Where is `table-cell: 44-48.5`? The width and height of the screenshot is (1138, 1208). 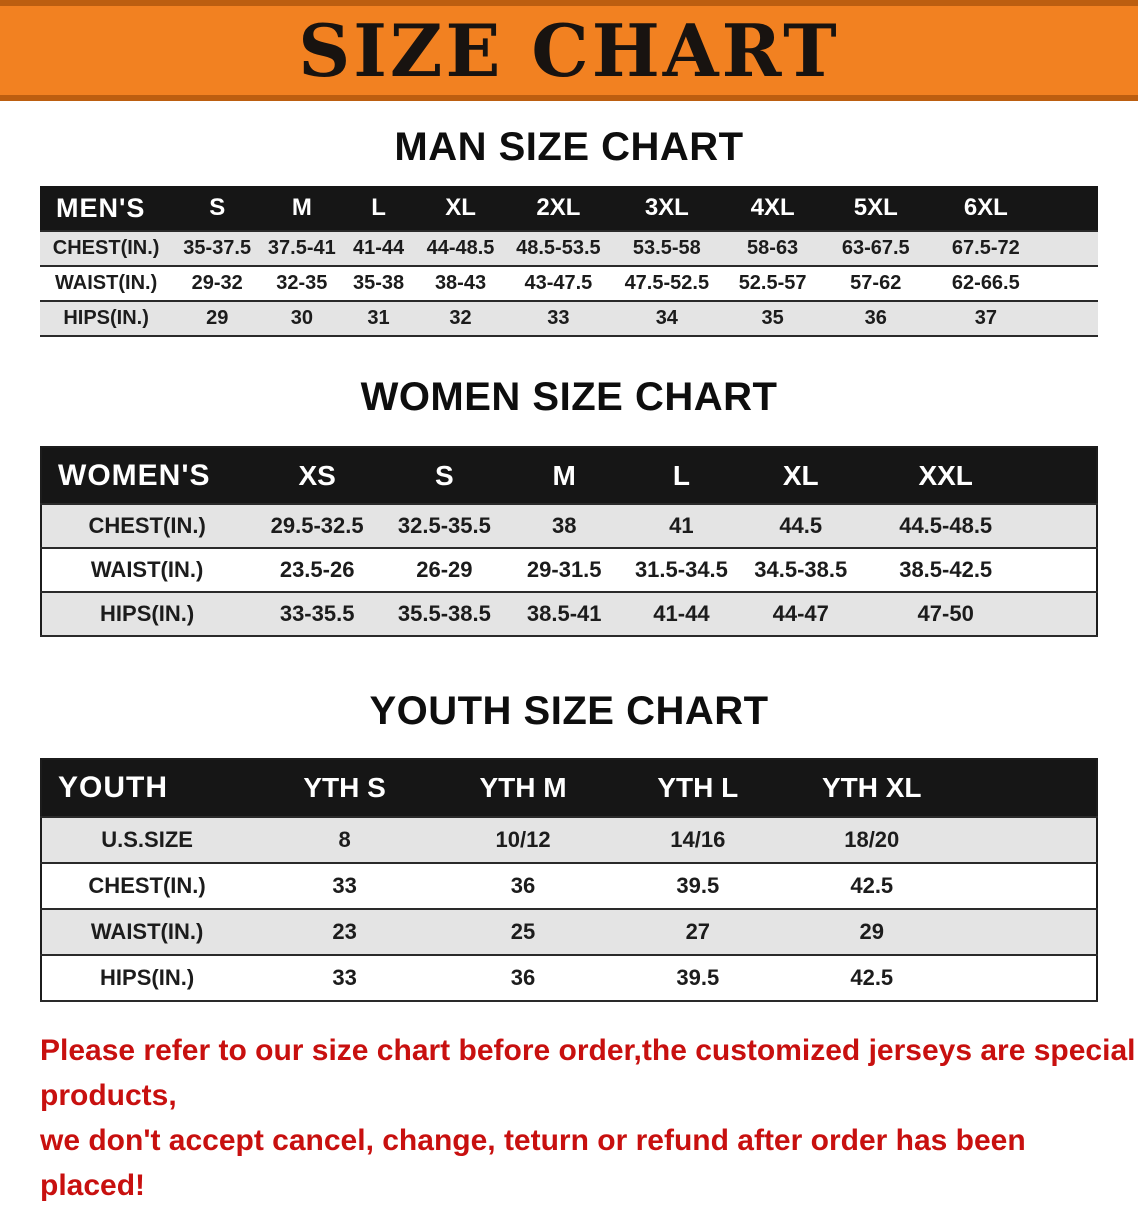 table-cell: 44-48.5 is located at coordinates (460, 248).